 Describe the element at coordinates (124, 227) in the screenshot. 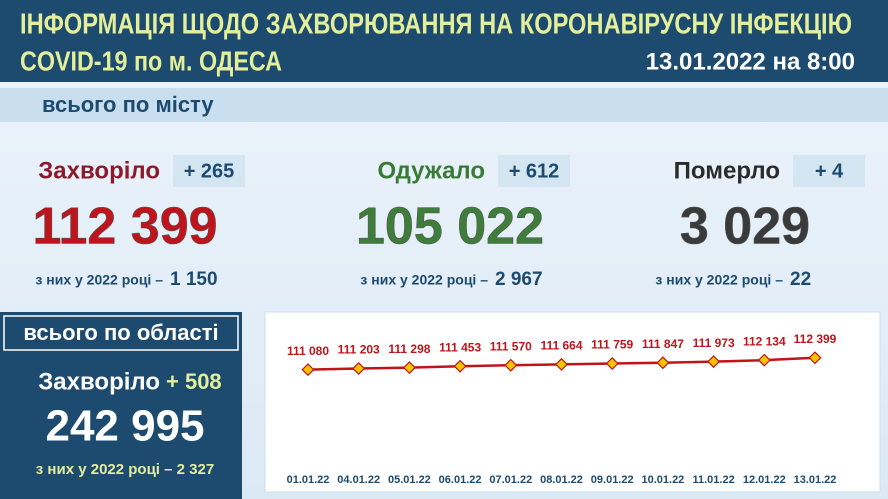

I see `stat-total: 112 399` at that location.